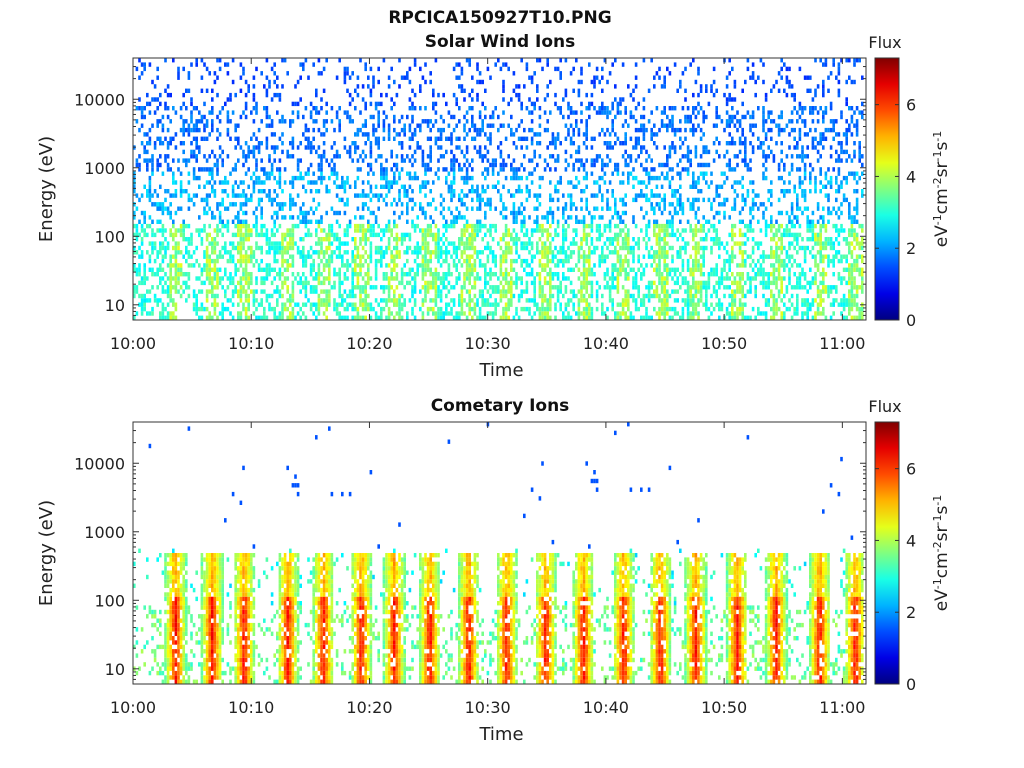 This screenshot has width=1024, height=768. I want to click on figure-title: RPCICA150927T10.PNG, so click(500, 18).